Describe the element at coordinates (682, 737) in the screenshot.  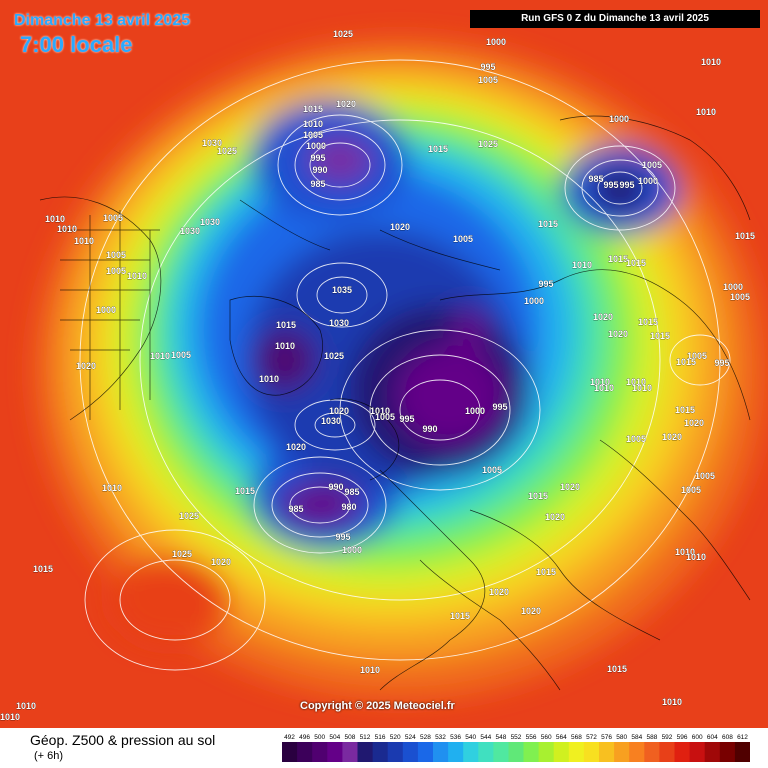
I see `scale-tick-label: 596` at that location.